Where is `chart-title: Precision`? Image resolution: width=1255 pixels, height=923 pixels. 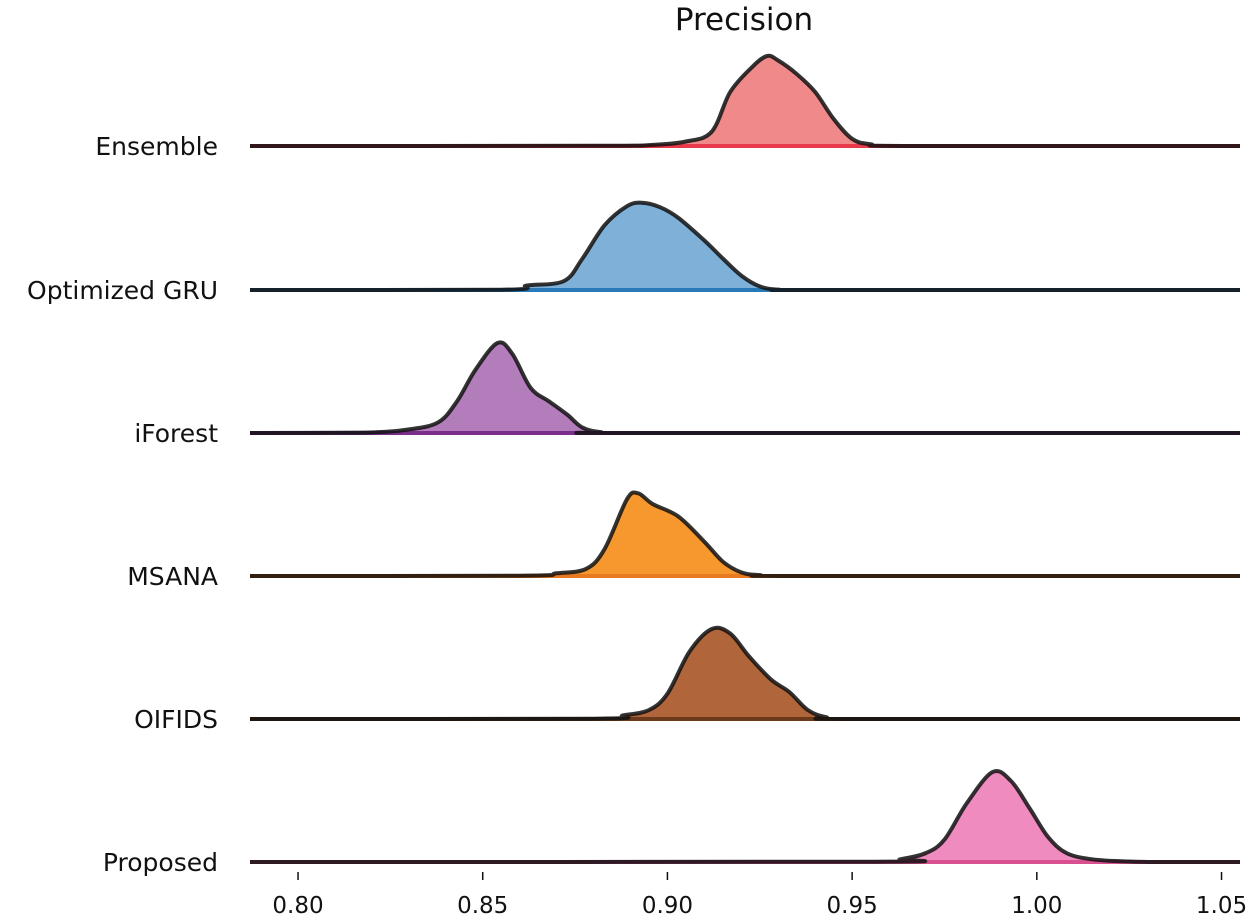
chart-title: Precision is located at coordinates (744, 20).